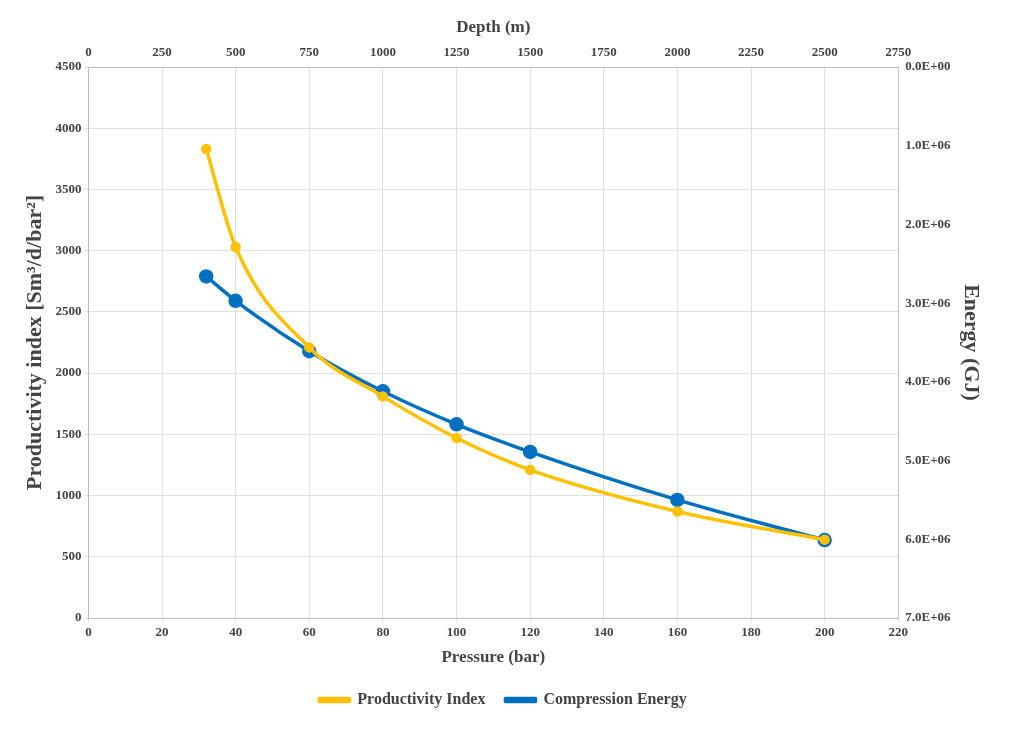  Describe the element at coordinates (68, 250) in the screenshot. I see `y-tick-label: 3000` at that location.